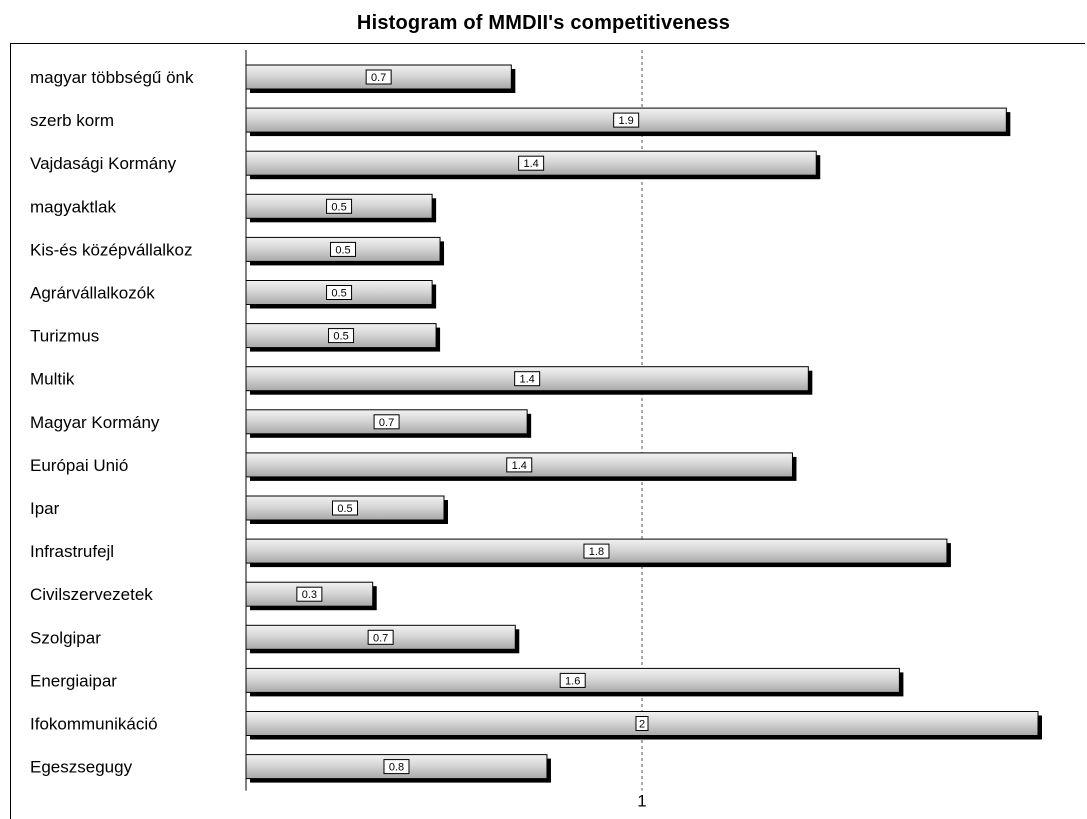 The height and width of the screenshot is (819, 1087). Describe the element at coordinates (91, 594) in the screenshot. I see `category-label: Civilszervezetek` at that location.